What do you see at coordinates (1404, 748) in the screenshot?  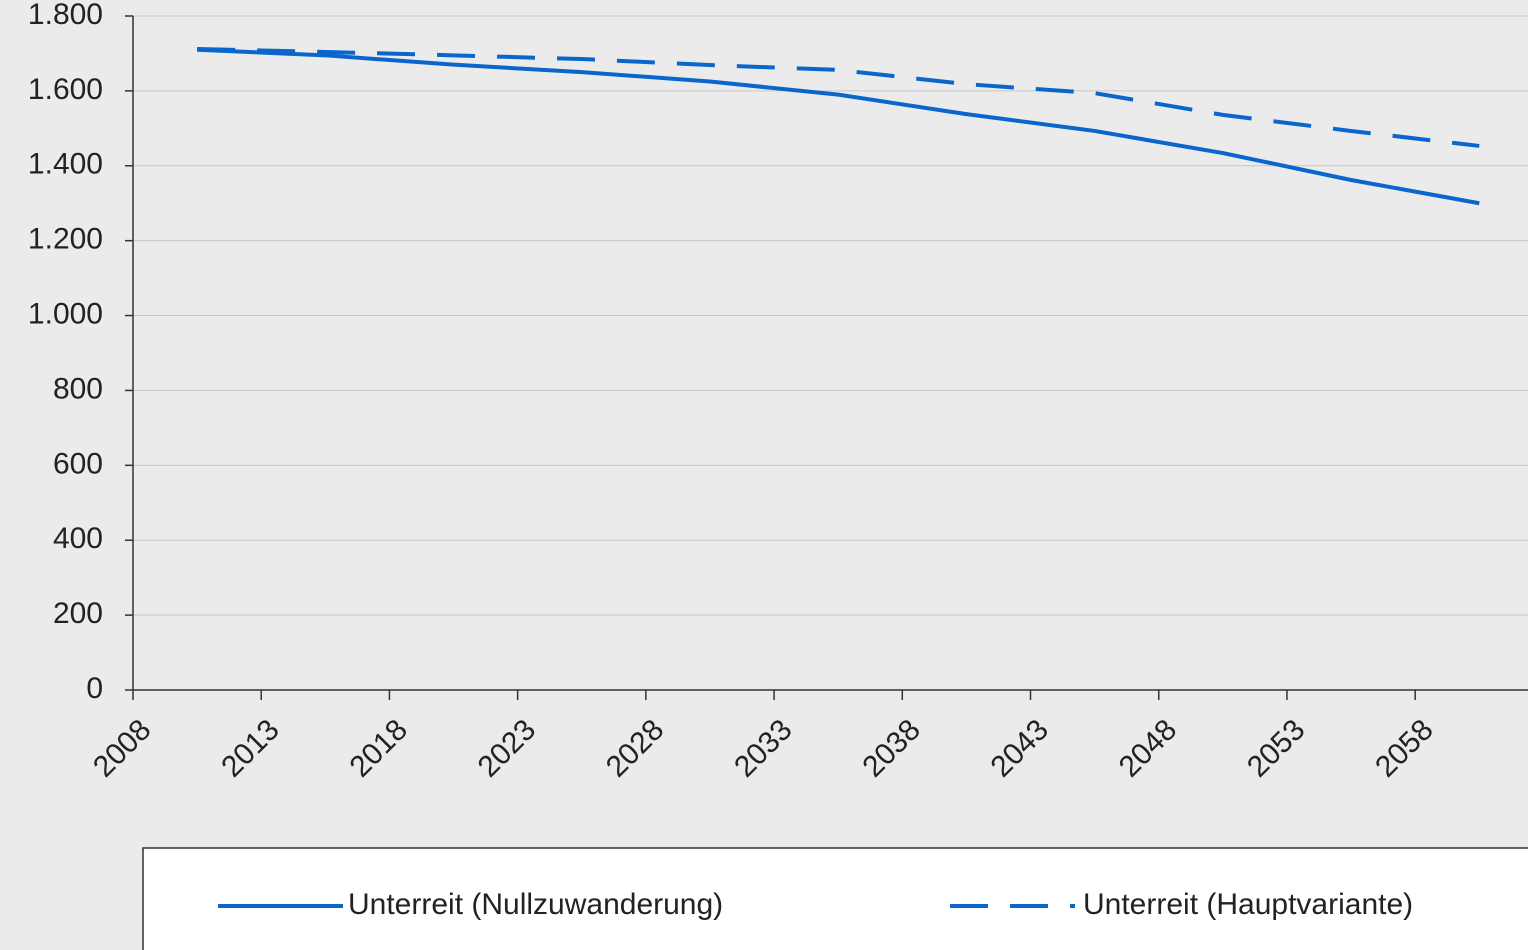 I see `x-tick-label: 2058` at bounding box center [1404, 748].